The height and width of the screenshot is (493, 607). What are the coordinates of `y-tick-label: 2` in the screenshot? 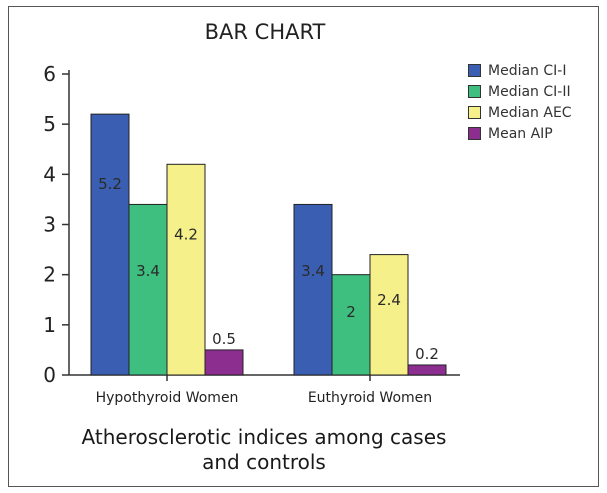 It's located at (49, 275).